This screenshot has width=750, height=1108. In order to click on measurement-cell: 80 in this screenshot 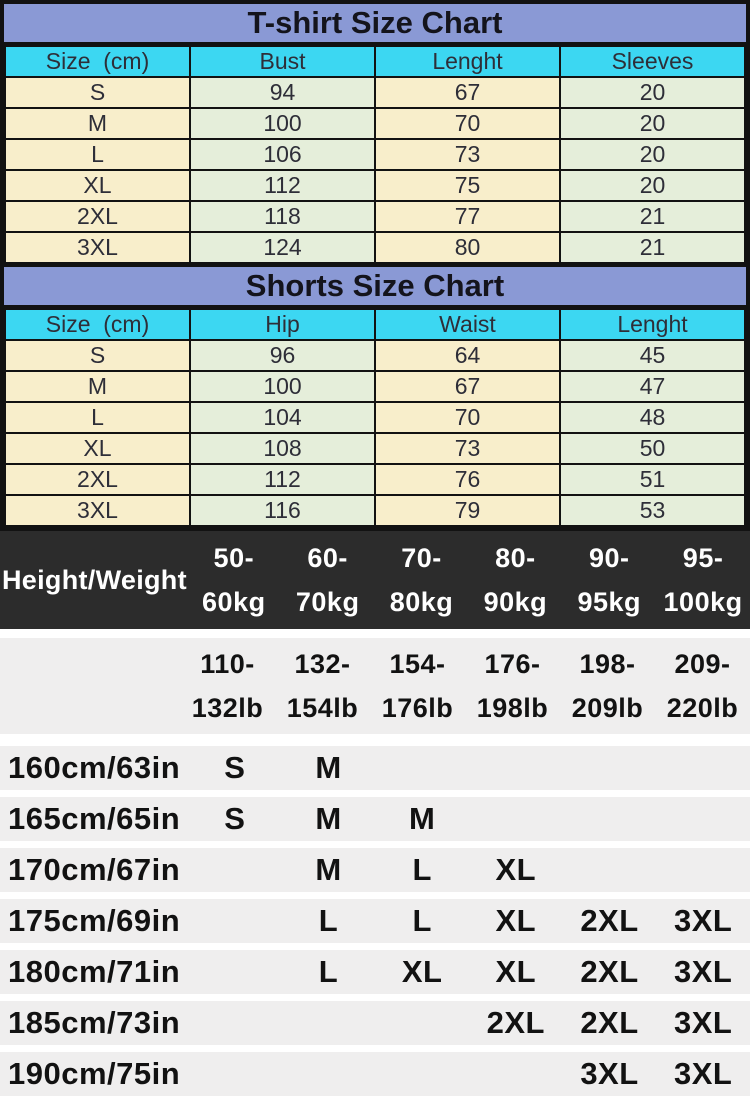, I will do `click(467, 247)`.